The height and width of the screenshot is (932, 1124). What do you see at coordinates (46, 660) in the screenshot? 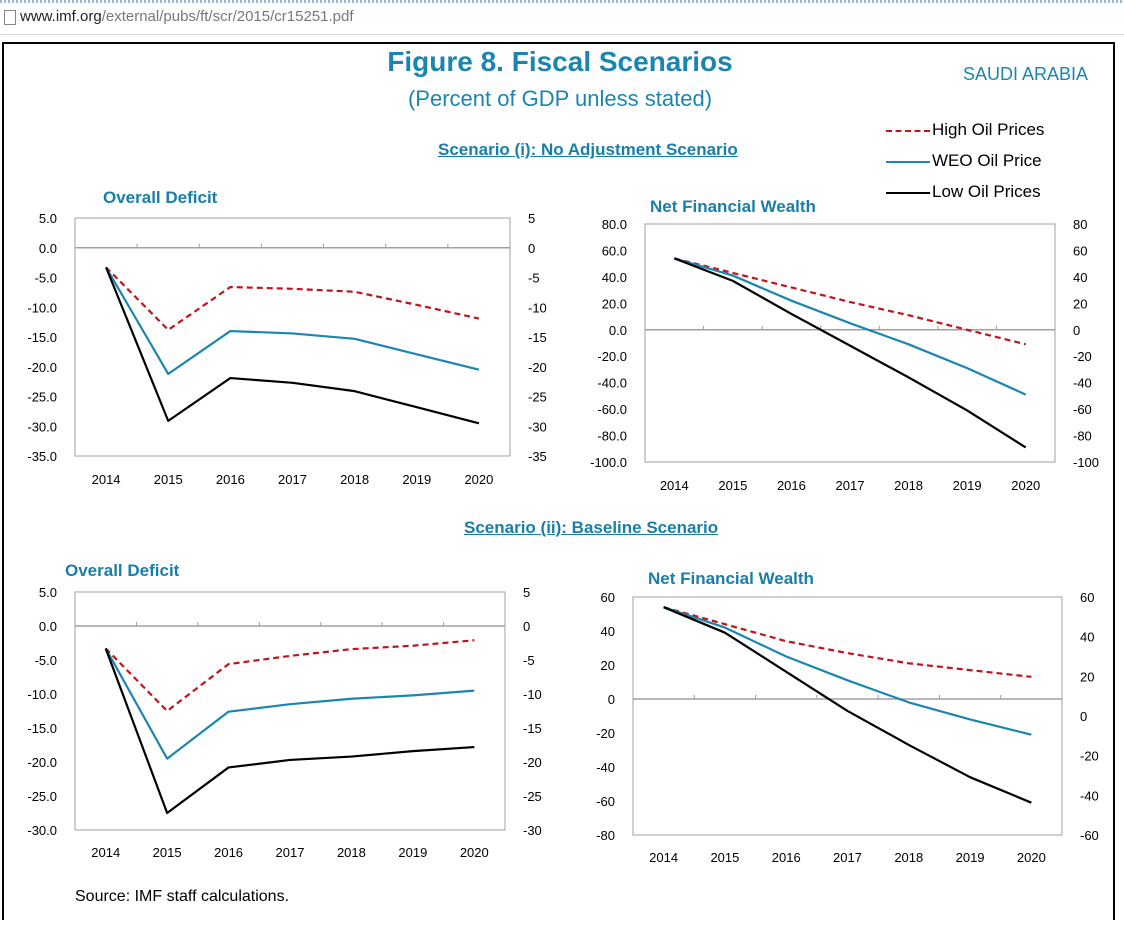
I see `y-tick-label-left: -5.0` at bounding box center [46, 660].